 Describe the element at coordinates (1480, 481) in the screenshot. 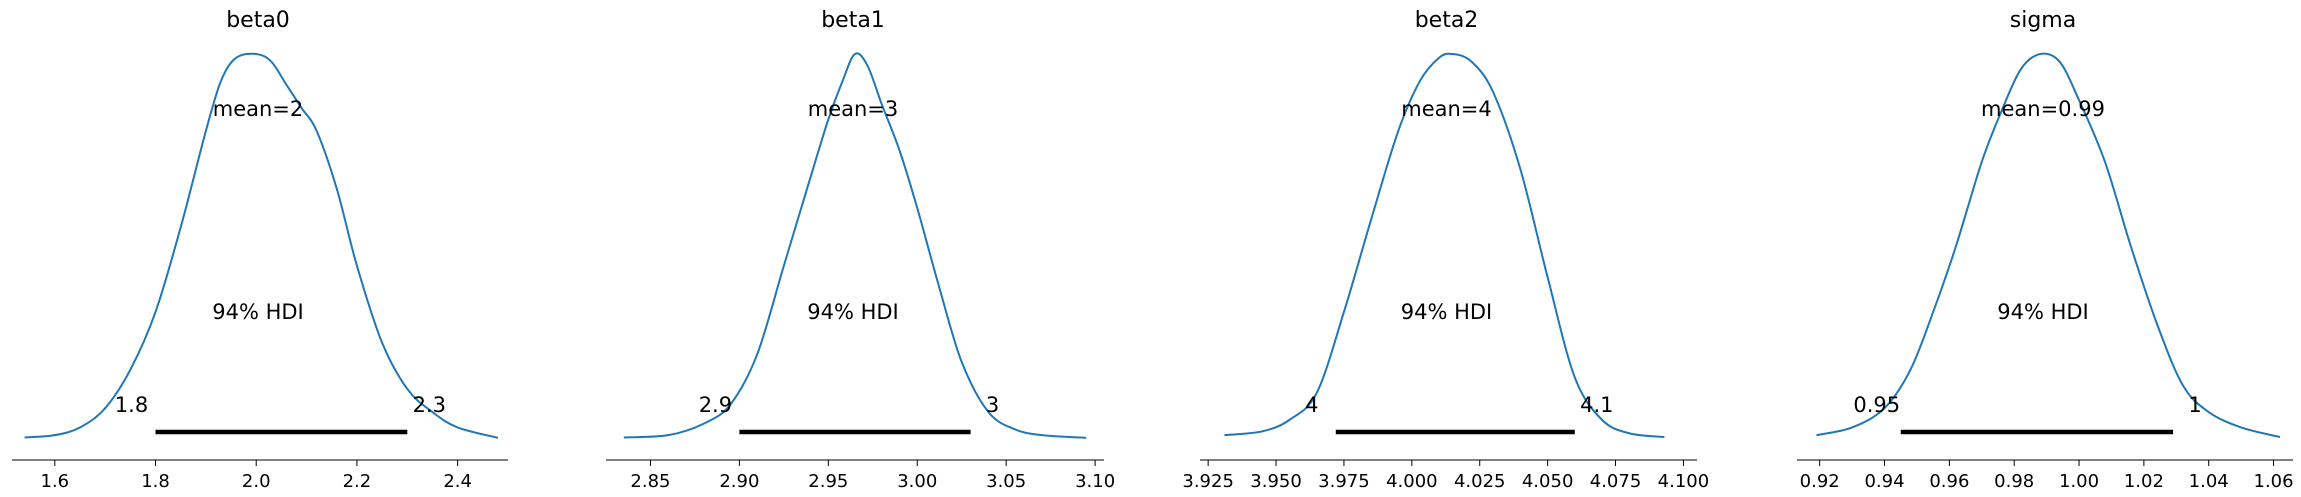

I see `x-tick-label: 4.025` at that location.